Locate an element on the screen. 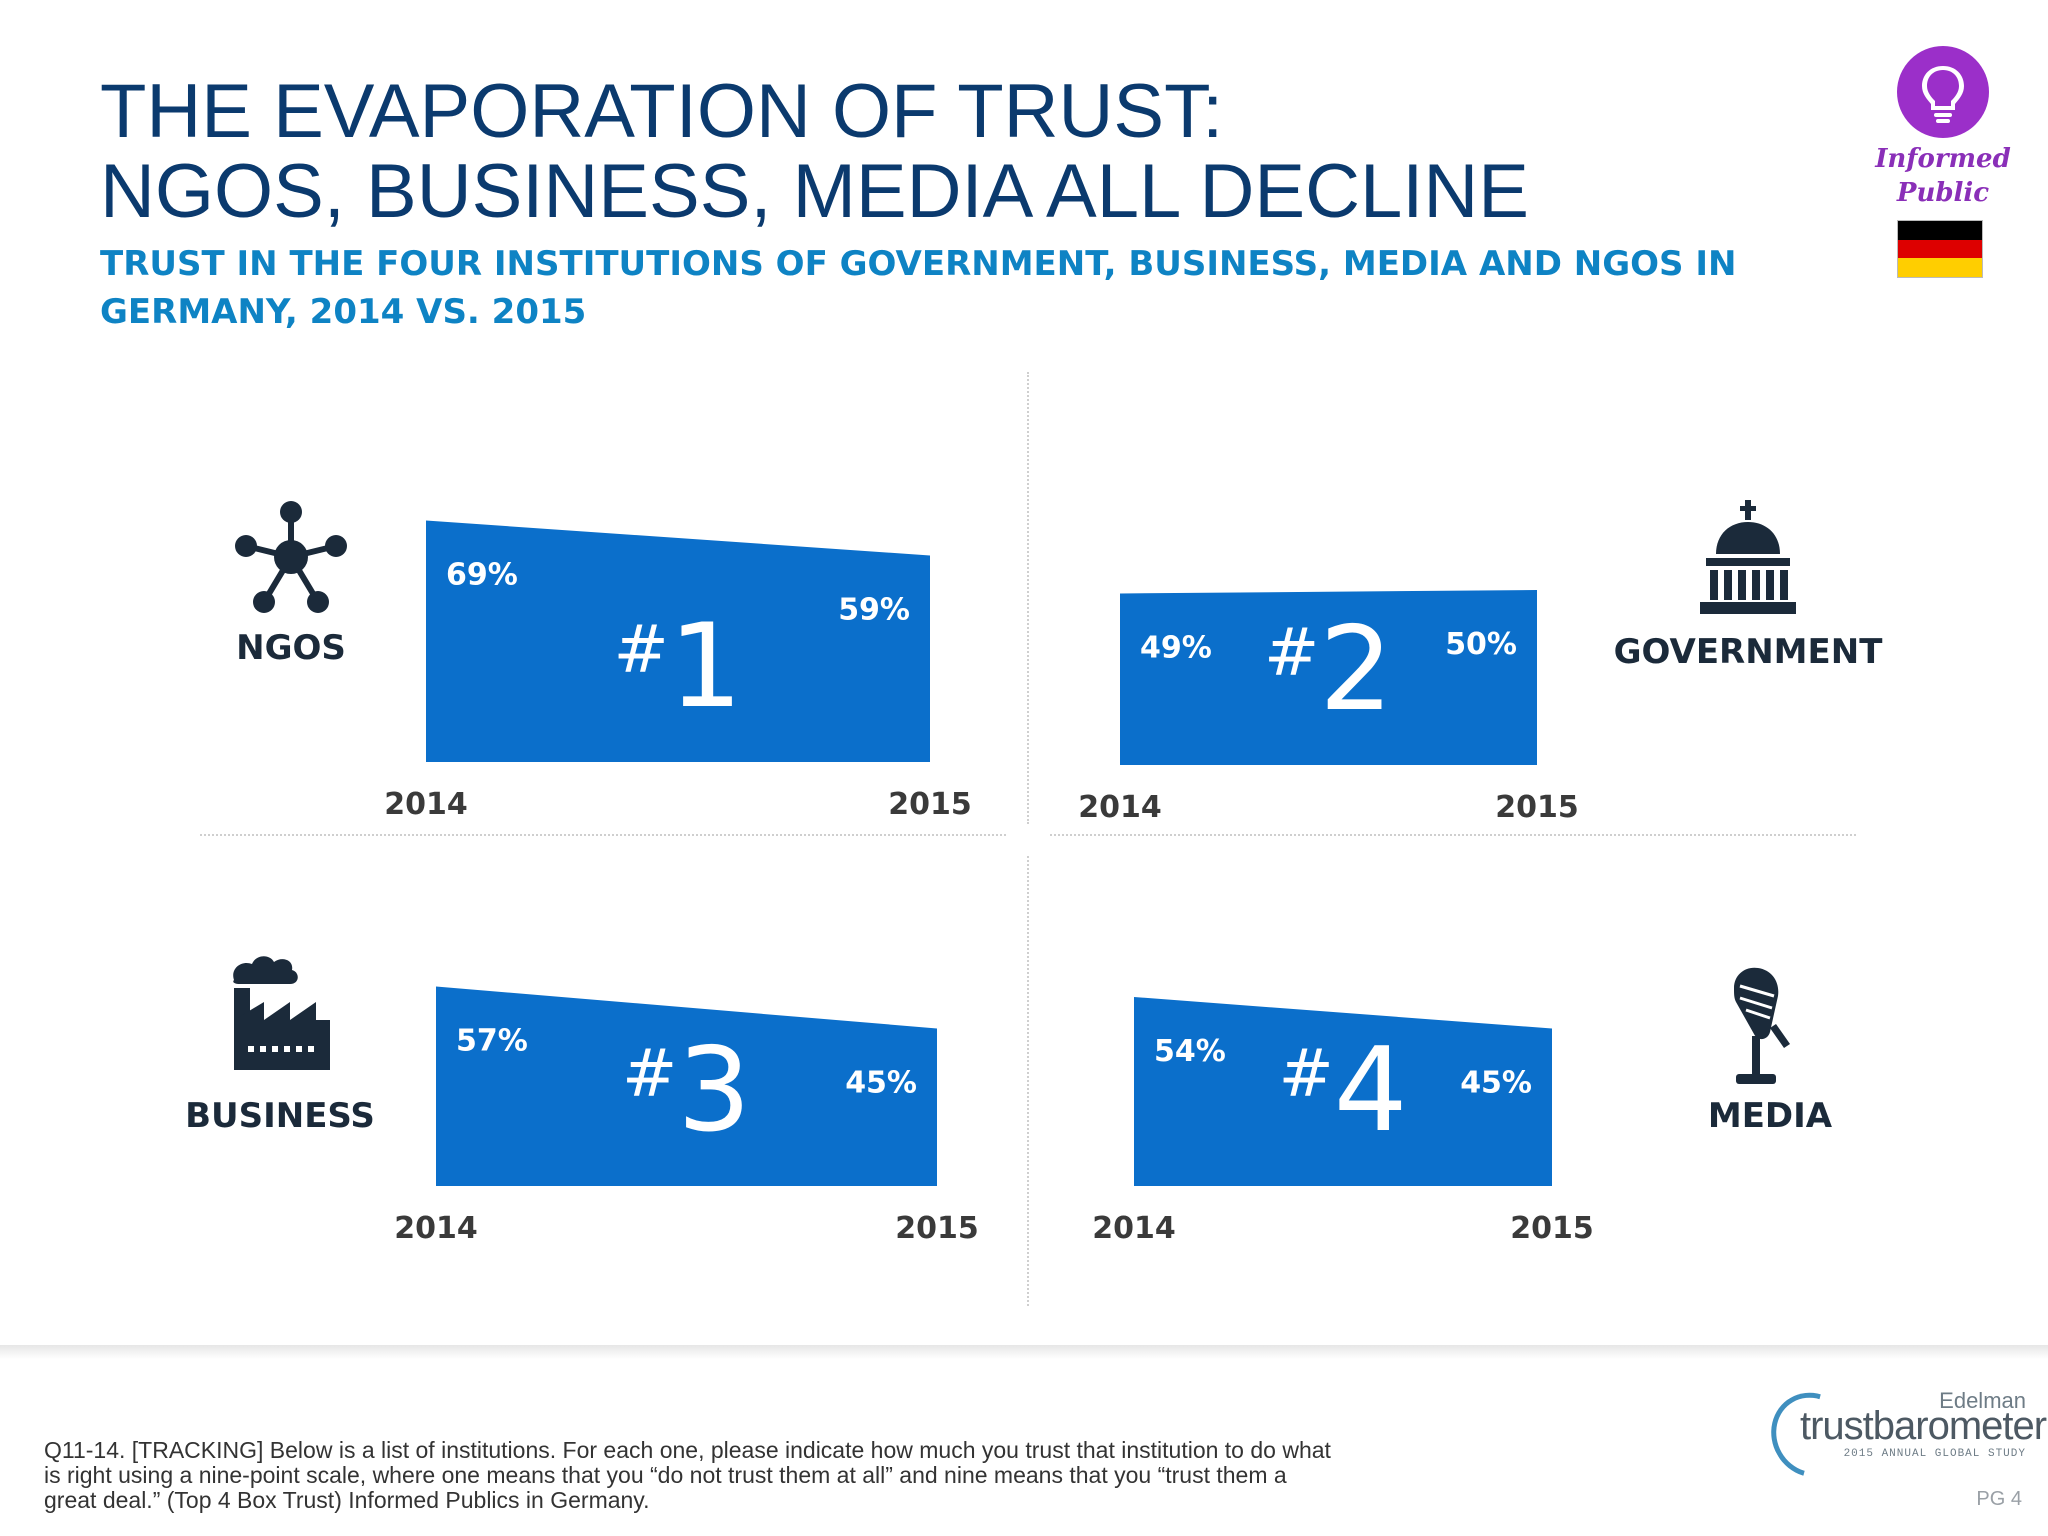  institution-label-ngos: NGOS is located at coordinates (291, 648).